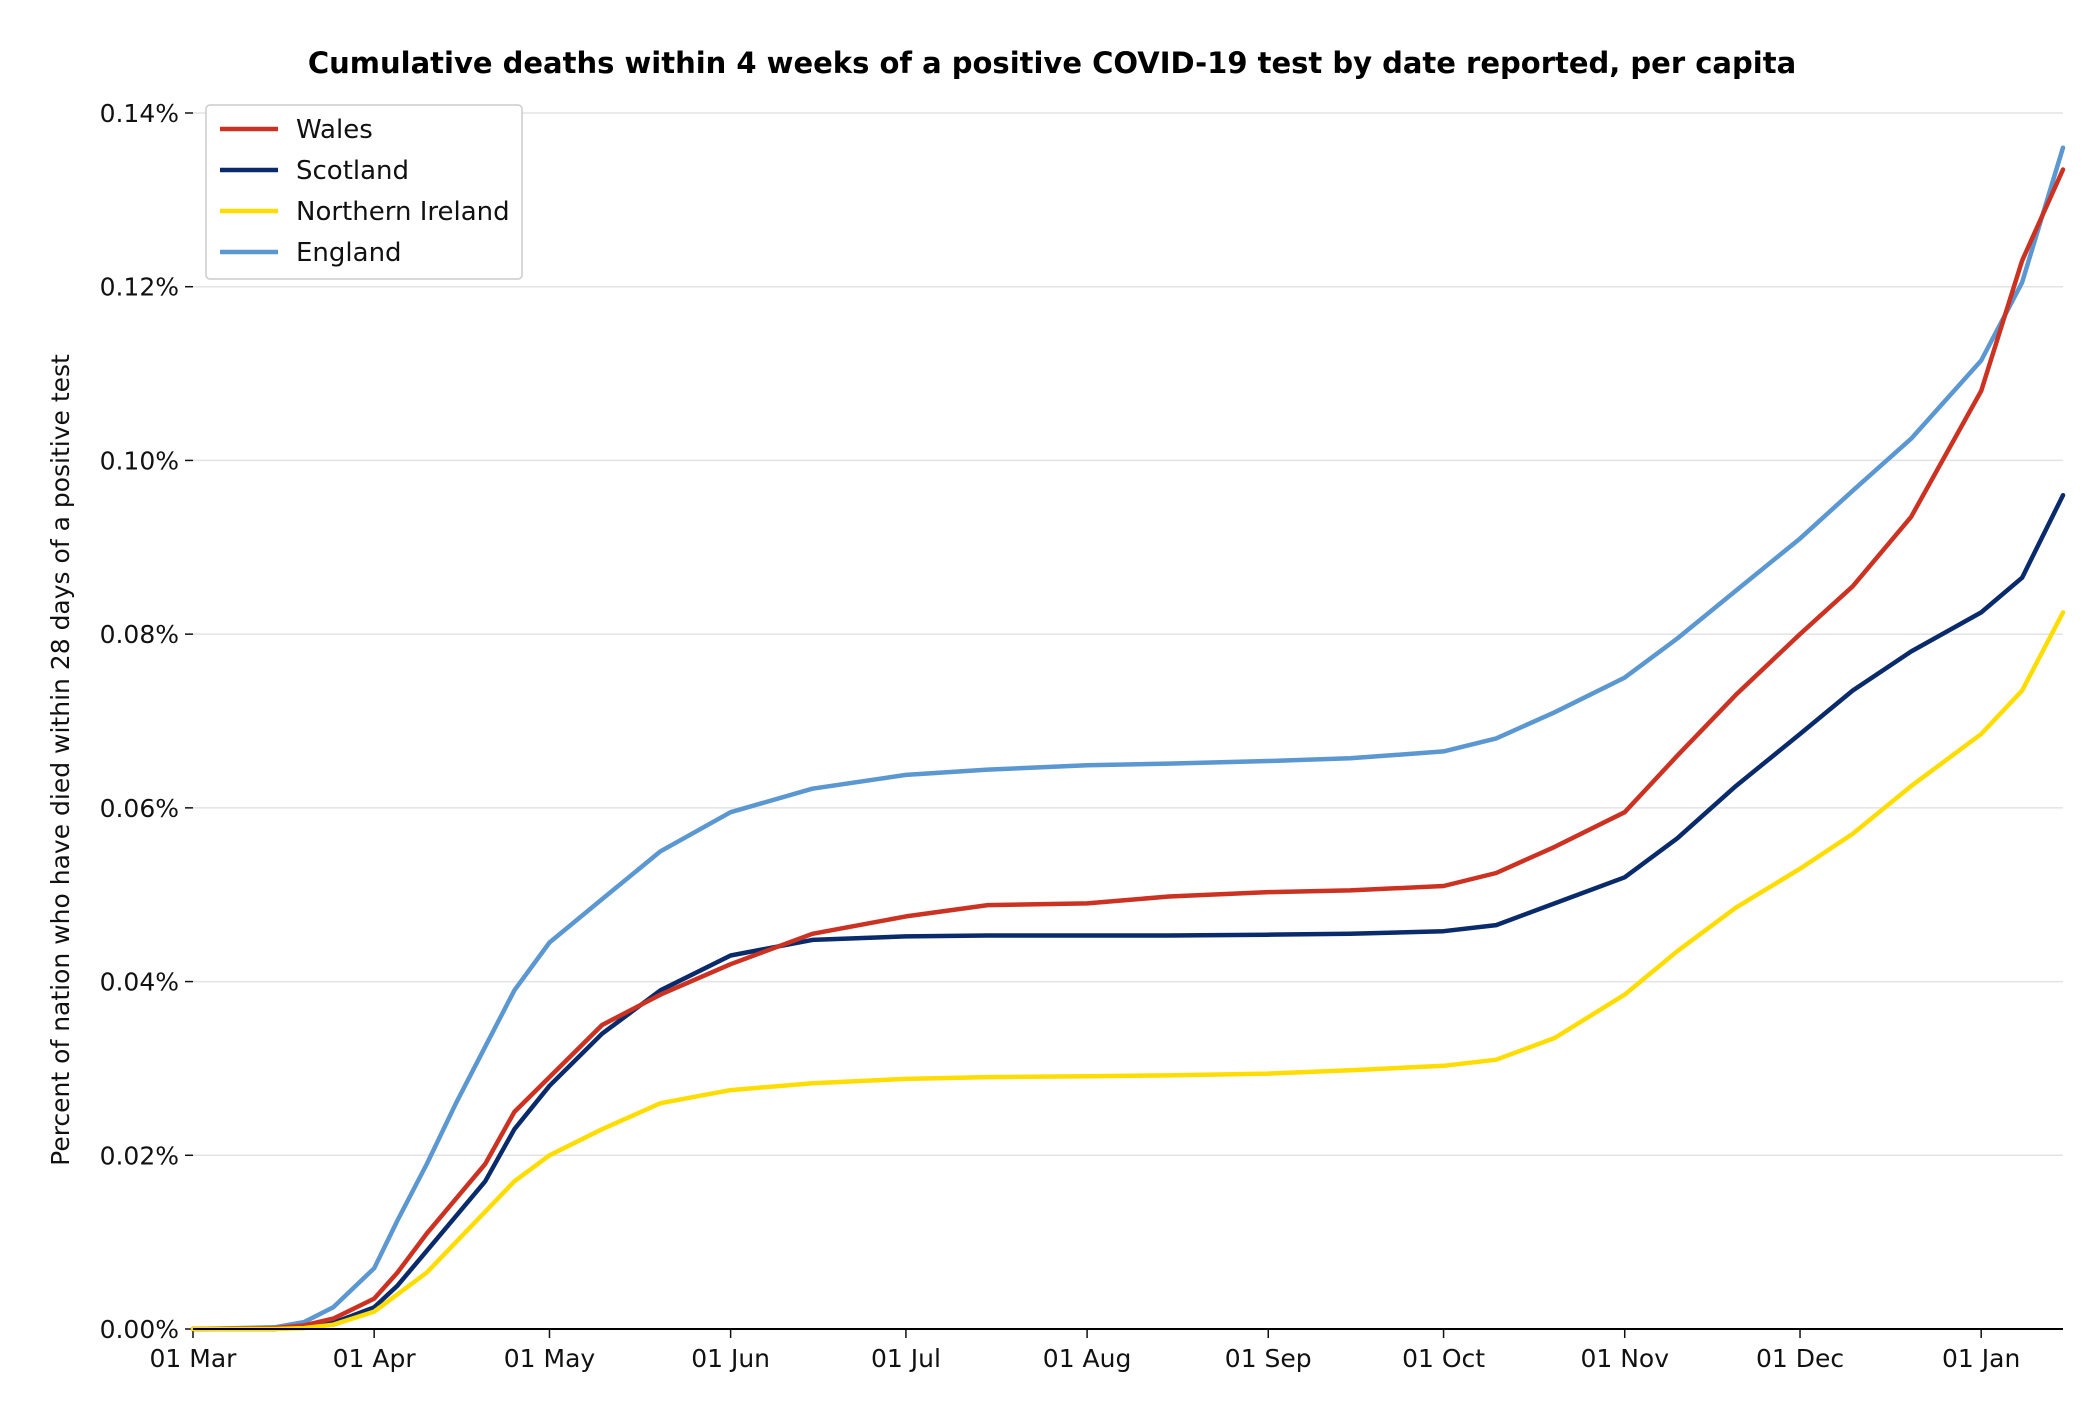 Image resolution: width=2100 pixels, height=1420 pixels. Describe the element at coordinates (375, 1358) in the screenshot. I see `x-tick-label: 01 Apr` at that location.